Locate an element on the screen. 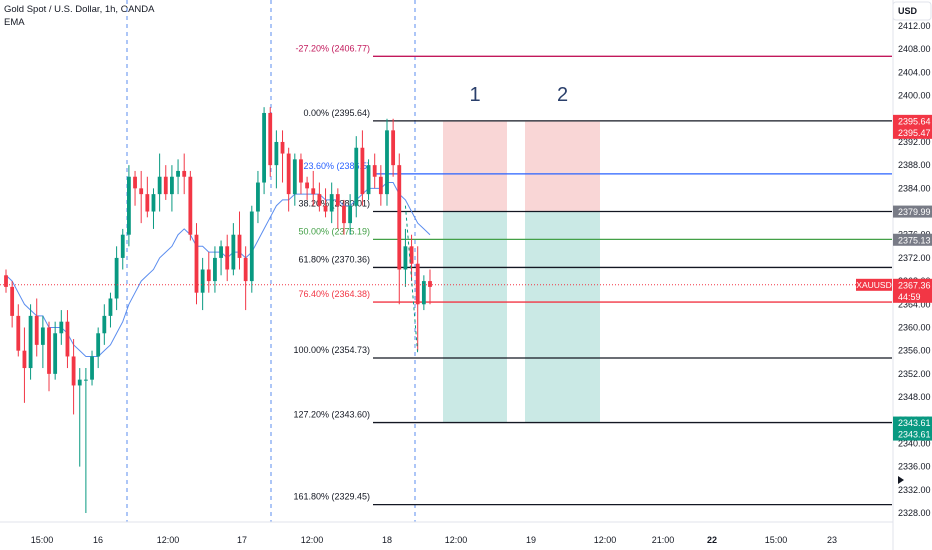 This screenshot has width=932, height=550. price-badge-value: 2367.36 is located at coordinates (914, 285).